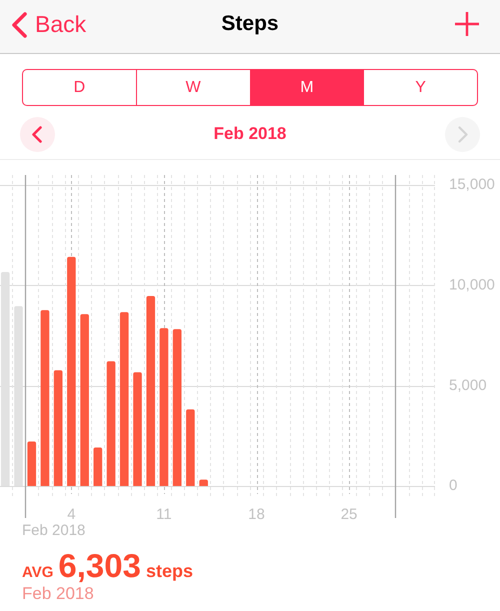  What do you see at coordinates (54, 531) in the screenshot?
I see `x-axis-title: Feb 2018` at bounding box center [54, 531].